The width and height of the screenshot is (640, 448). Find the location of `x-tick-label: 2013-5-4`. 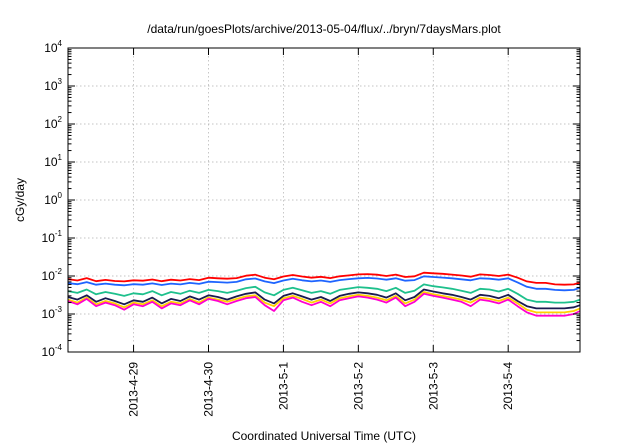

x-tick-label: 2013-5-4 is located at coordinates (508, 386).